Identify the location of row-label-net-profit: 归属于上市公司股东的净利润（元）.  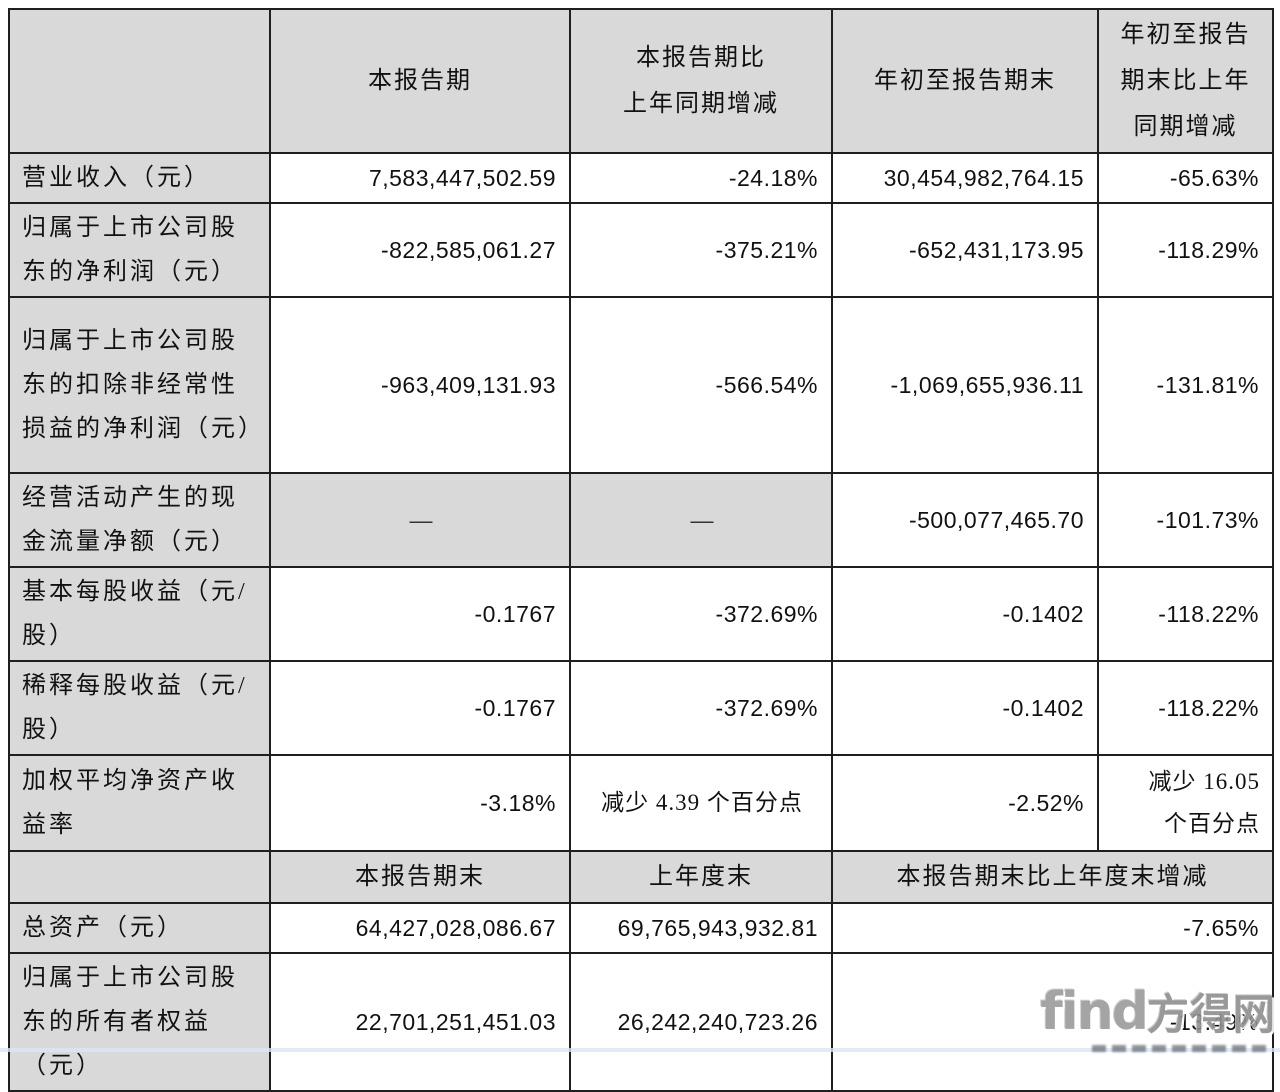
(139, 250).